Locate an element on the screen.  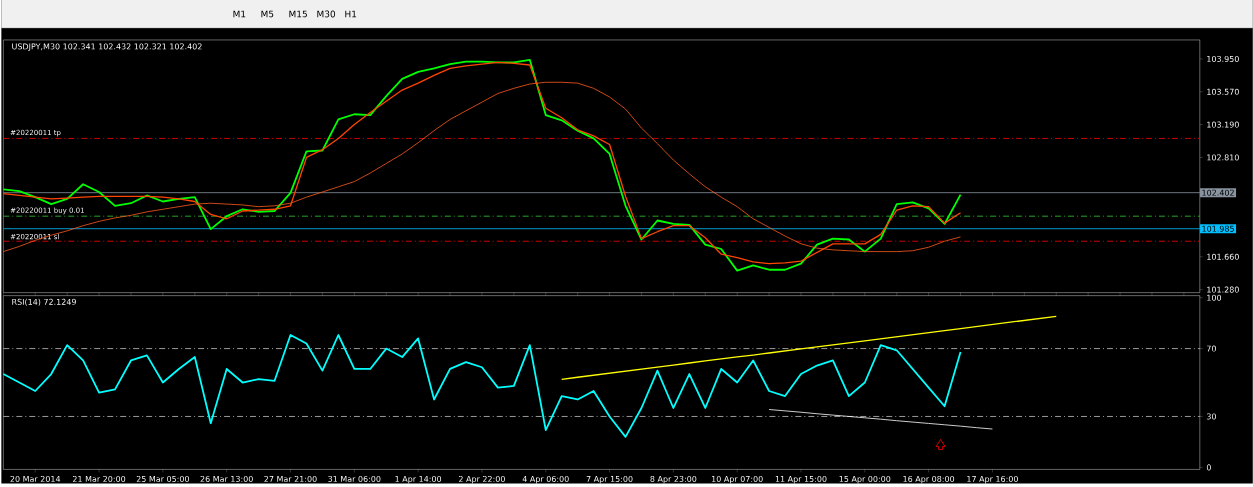
text: M15 is located at coordinates (298, 14).